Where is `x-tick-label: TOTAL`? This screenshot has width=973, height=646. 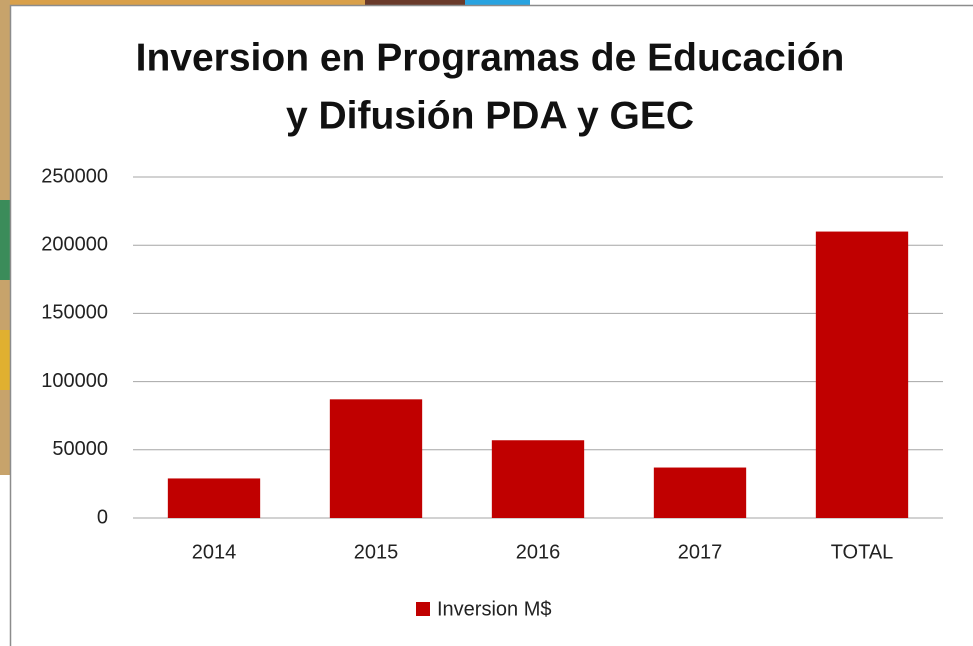
x-tick-label: TOTAL is located at coordinates (862, 552).